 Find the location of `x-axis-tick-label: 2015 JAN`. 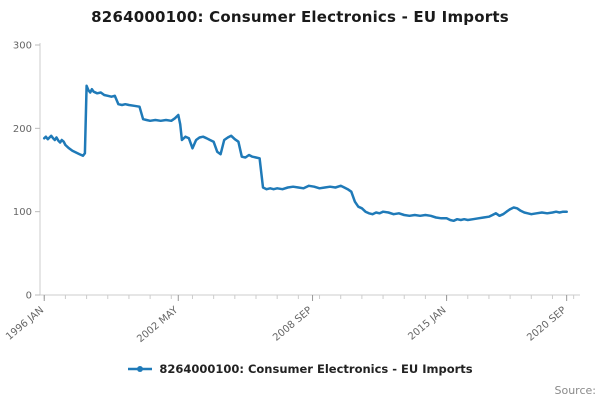

x-axis-tick-label: 2015 JAN is located at coordinates (427, 324).